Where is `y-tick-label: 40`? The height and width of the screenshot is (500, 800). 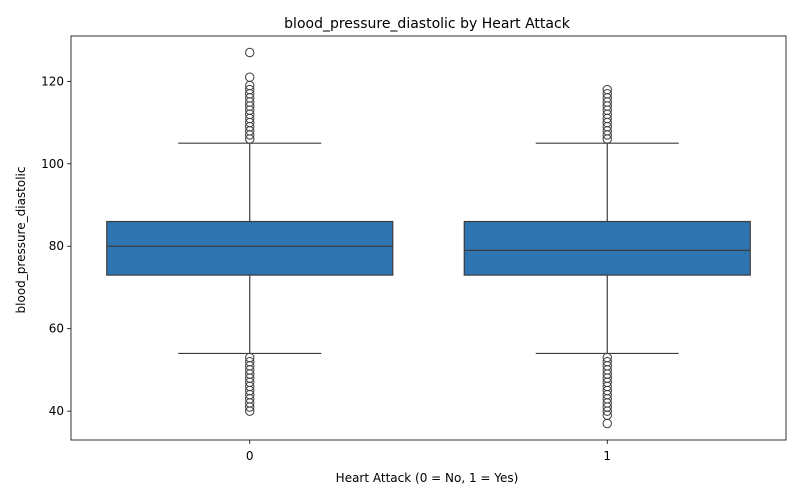 y-tick-label: 40 is located at coordinates (56, 411).